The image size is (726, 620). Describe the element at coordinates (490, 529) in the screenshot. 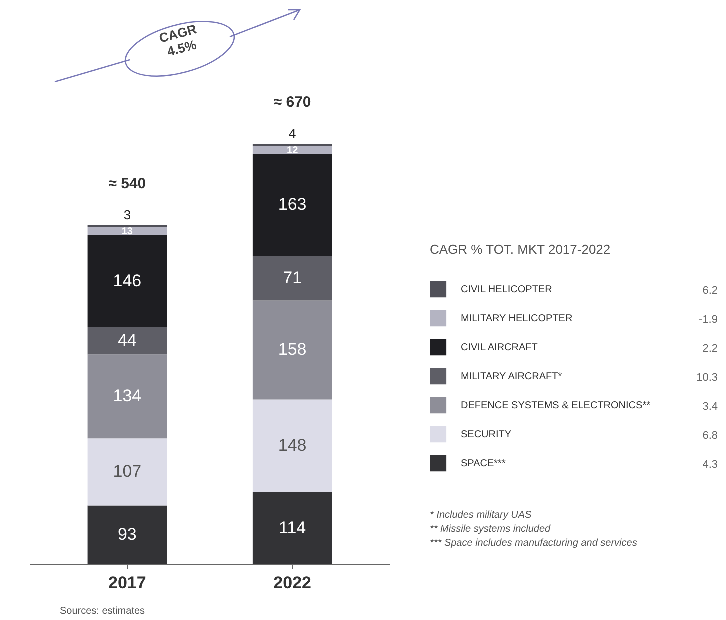

I see `text: ** Missile systems included` at that location.